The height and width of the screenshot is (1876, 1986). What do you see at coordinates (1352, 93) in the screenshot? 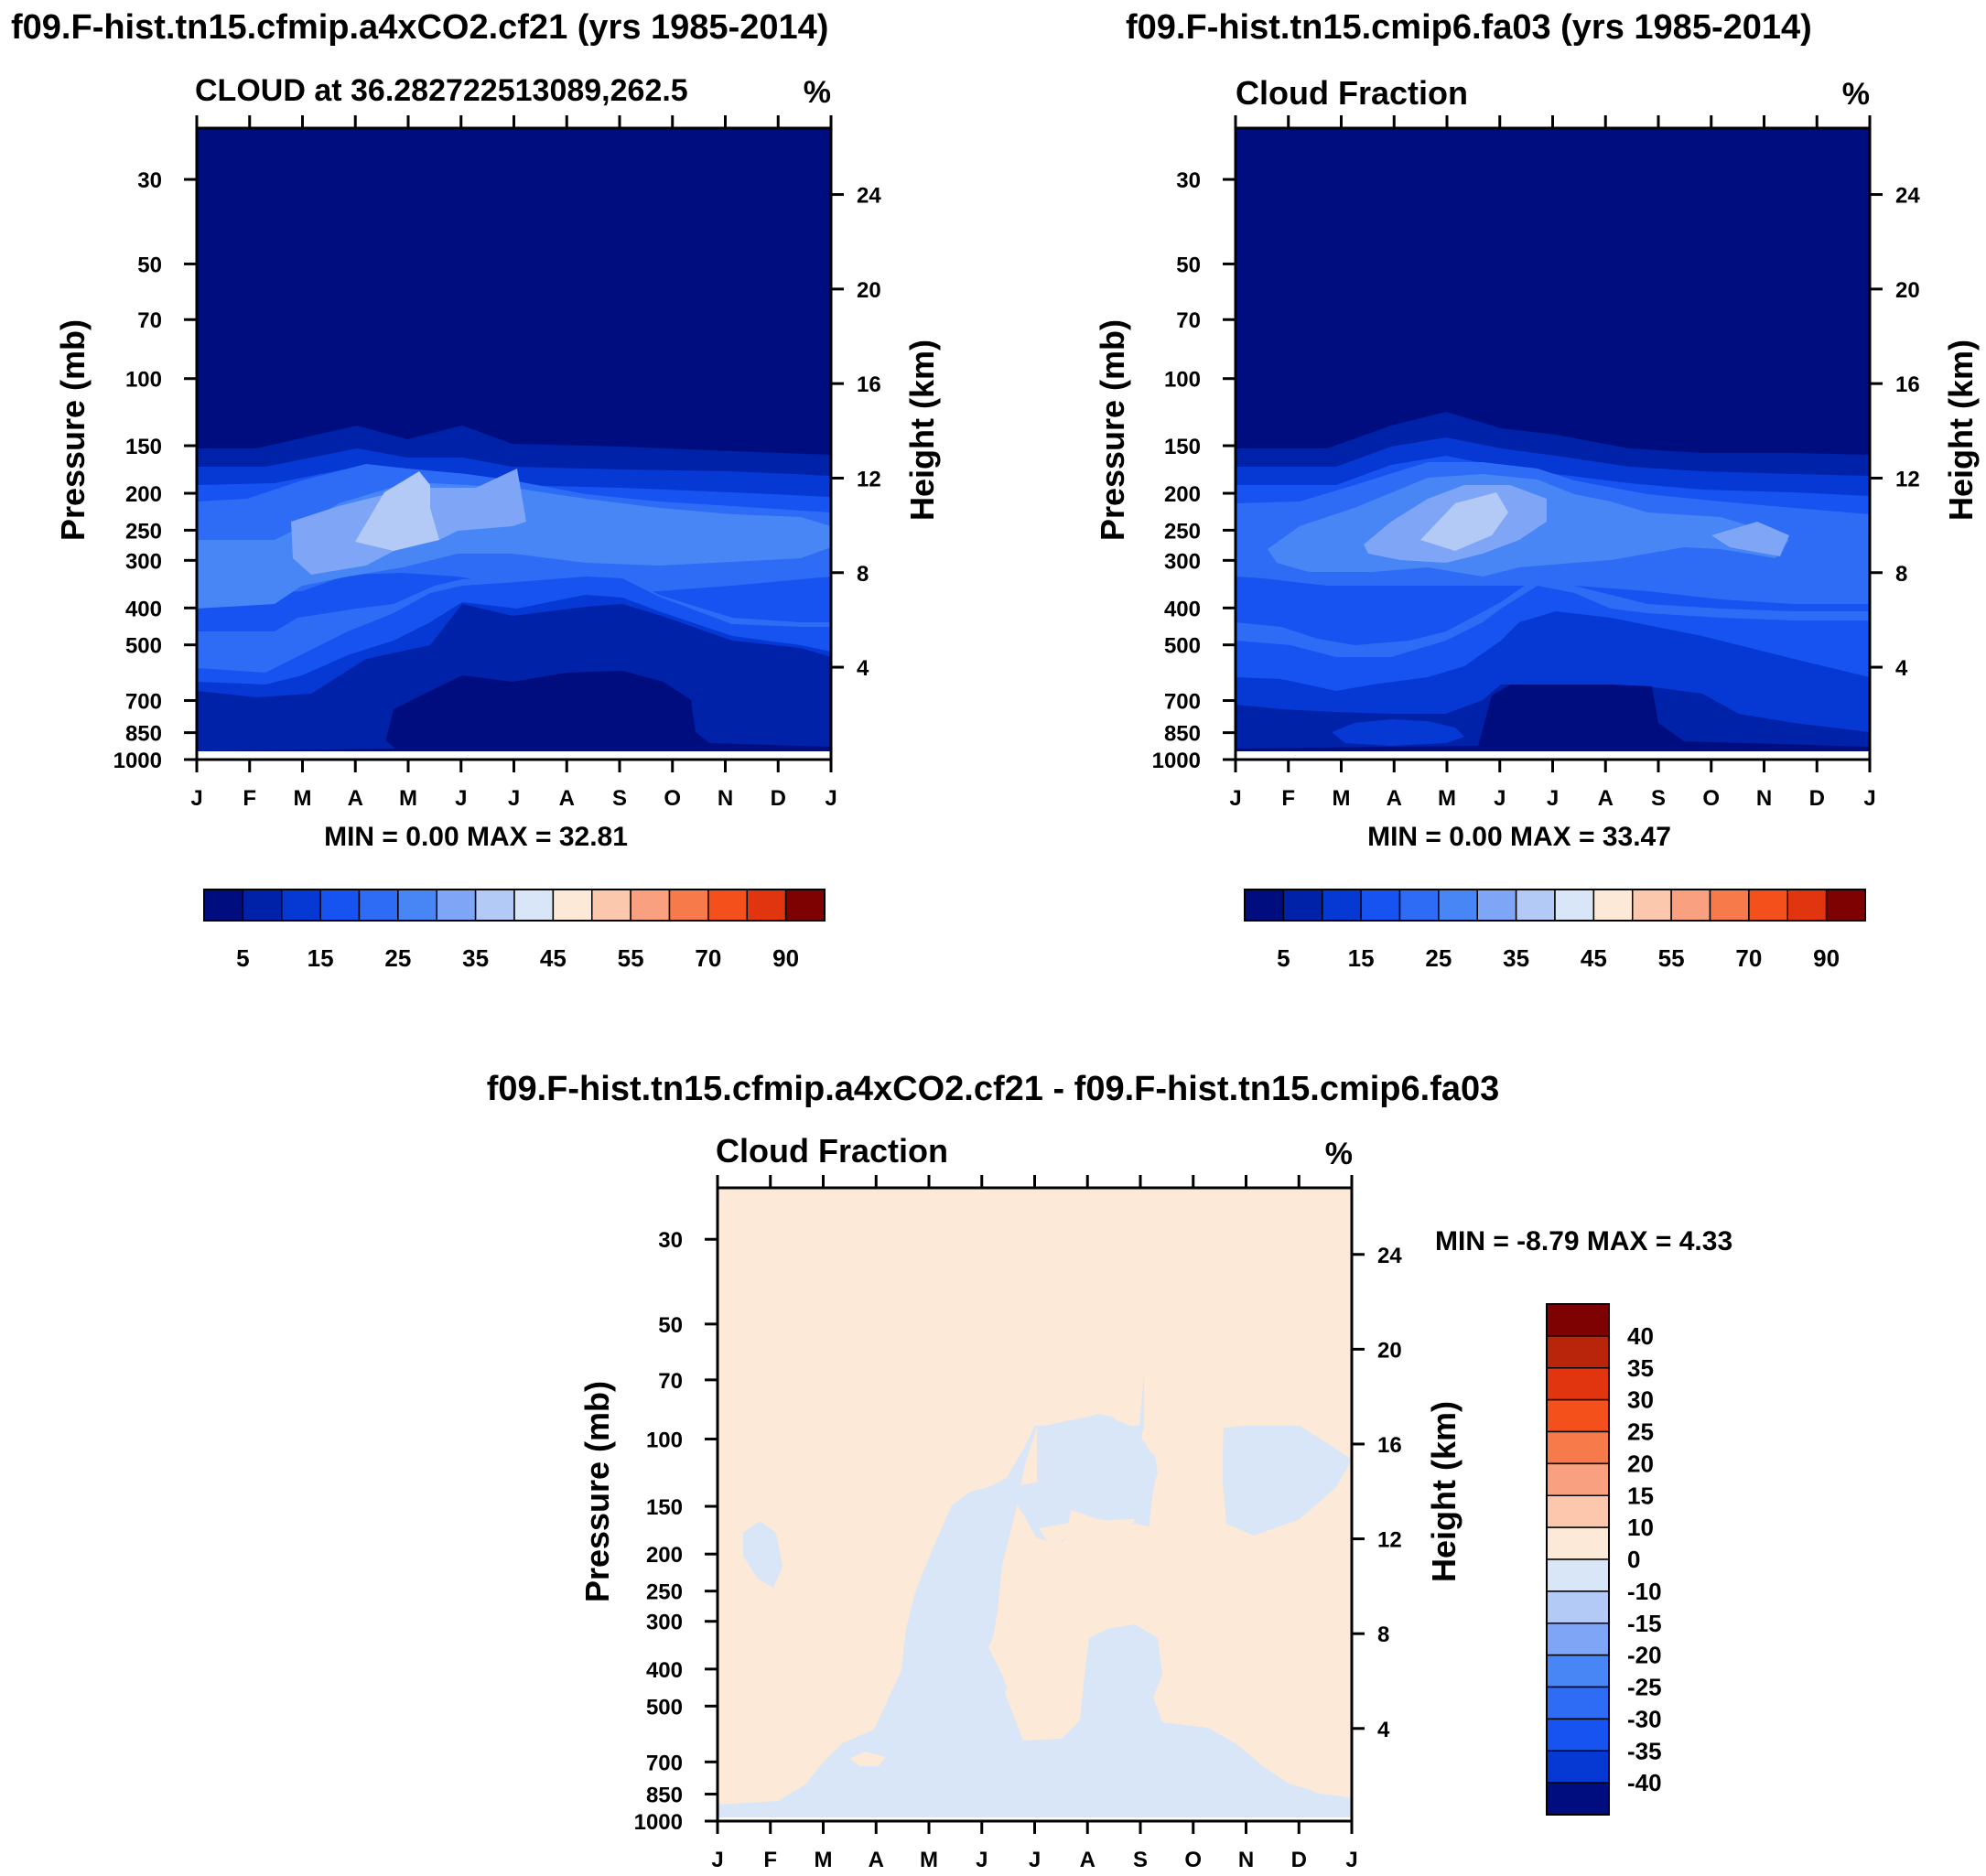
I see `panel-2-subtitle: Cloud Fraction` at bounding box center [1352, 93].